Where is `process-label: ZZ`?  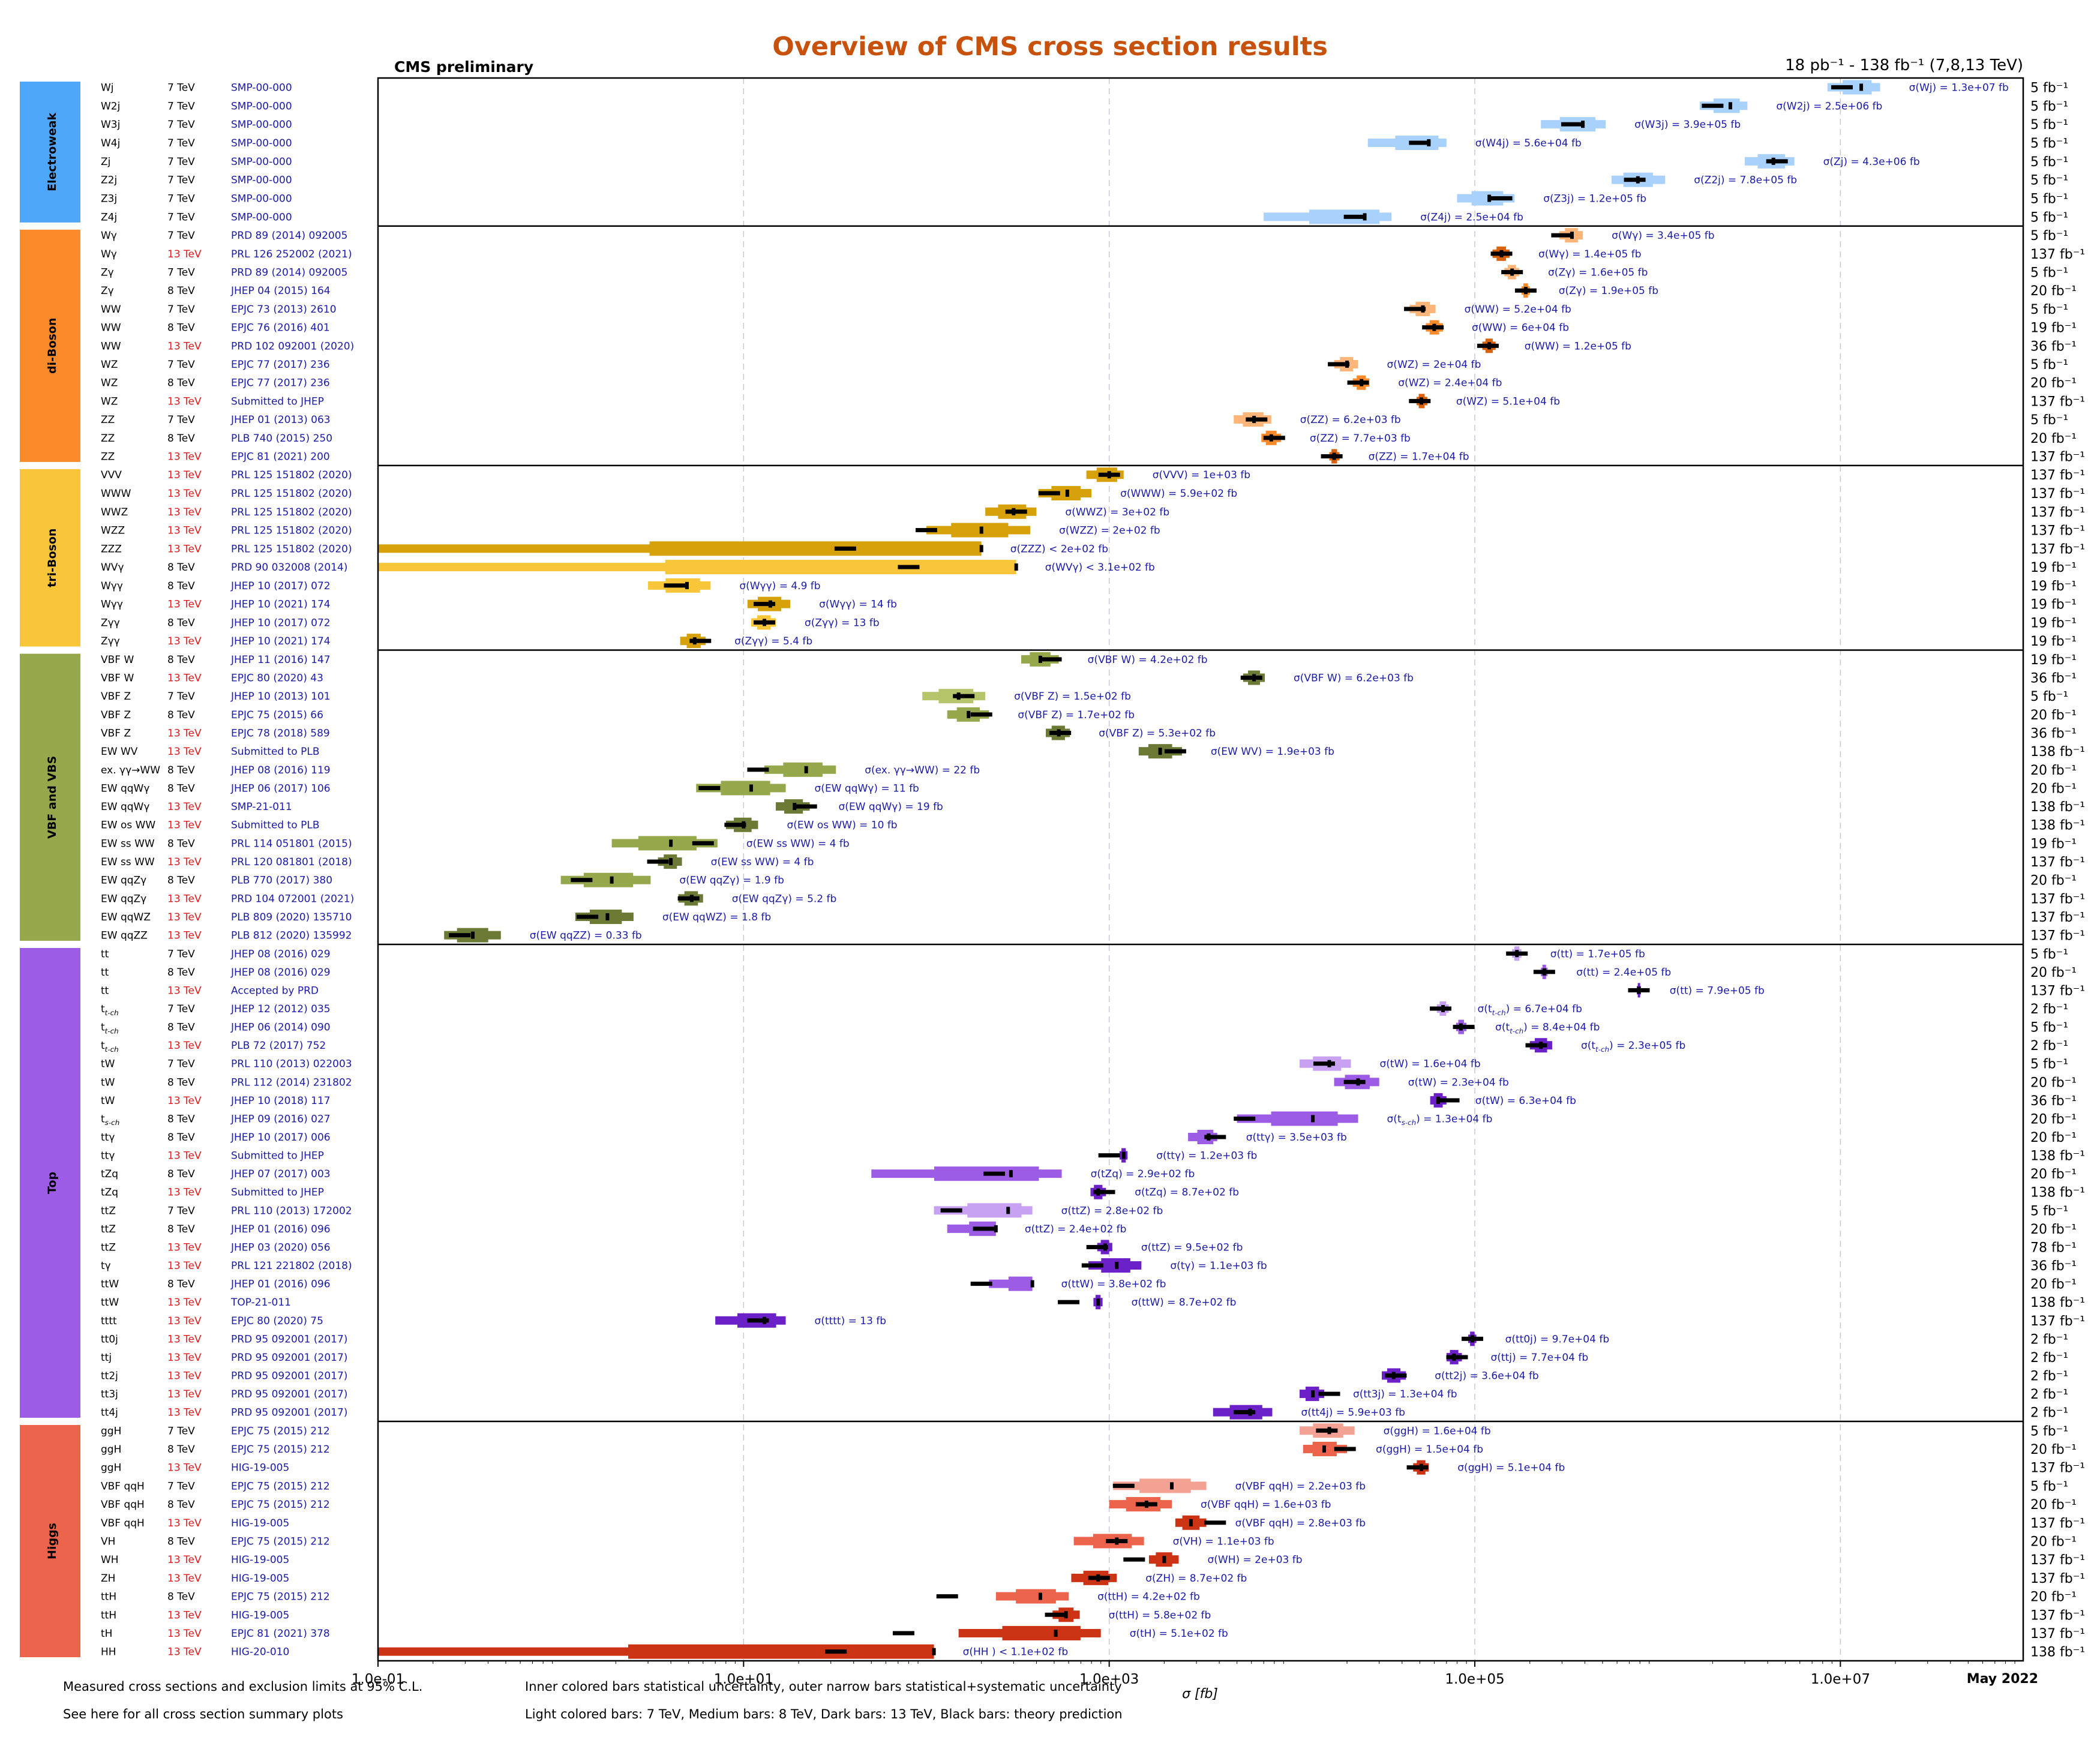 process-label: ZZ is located at coordinates (108, 457).